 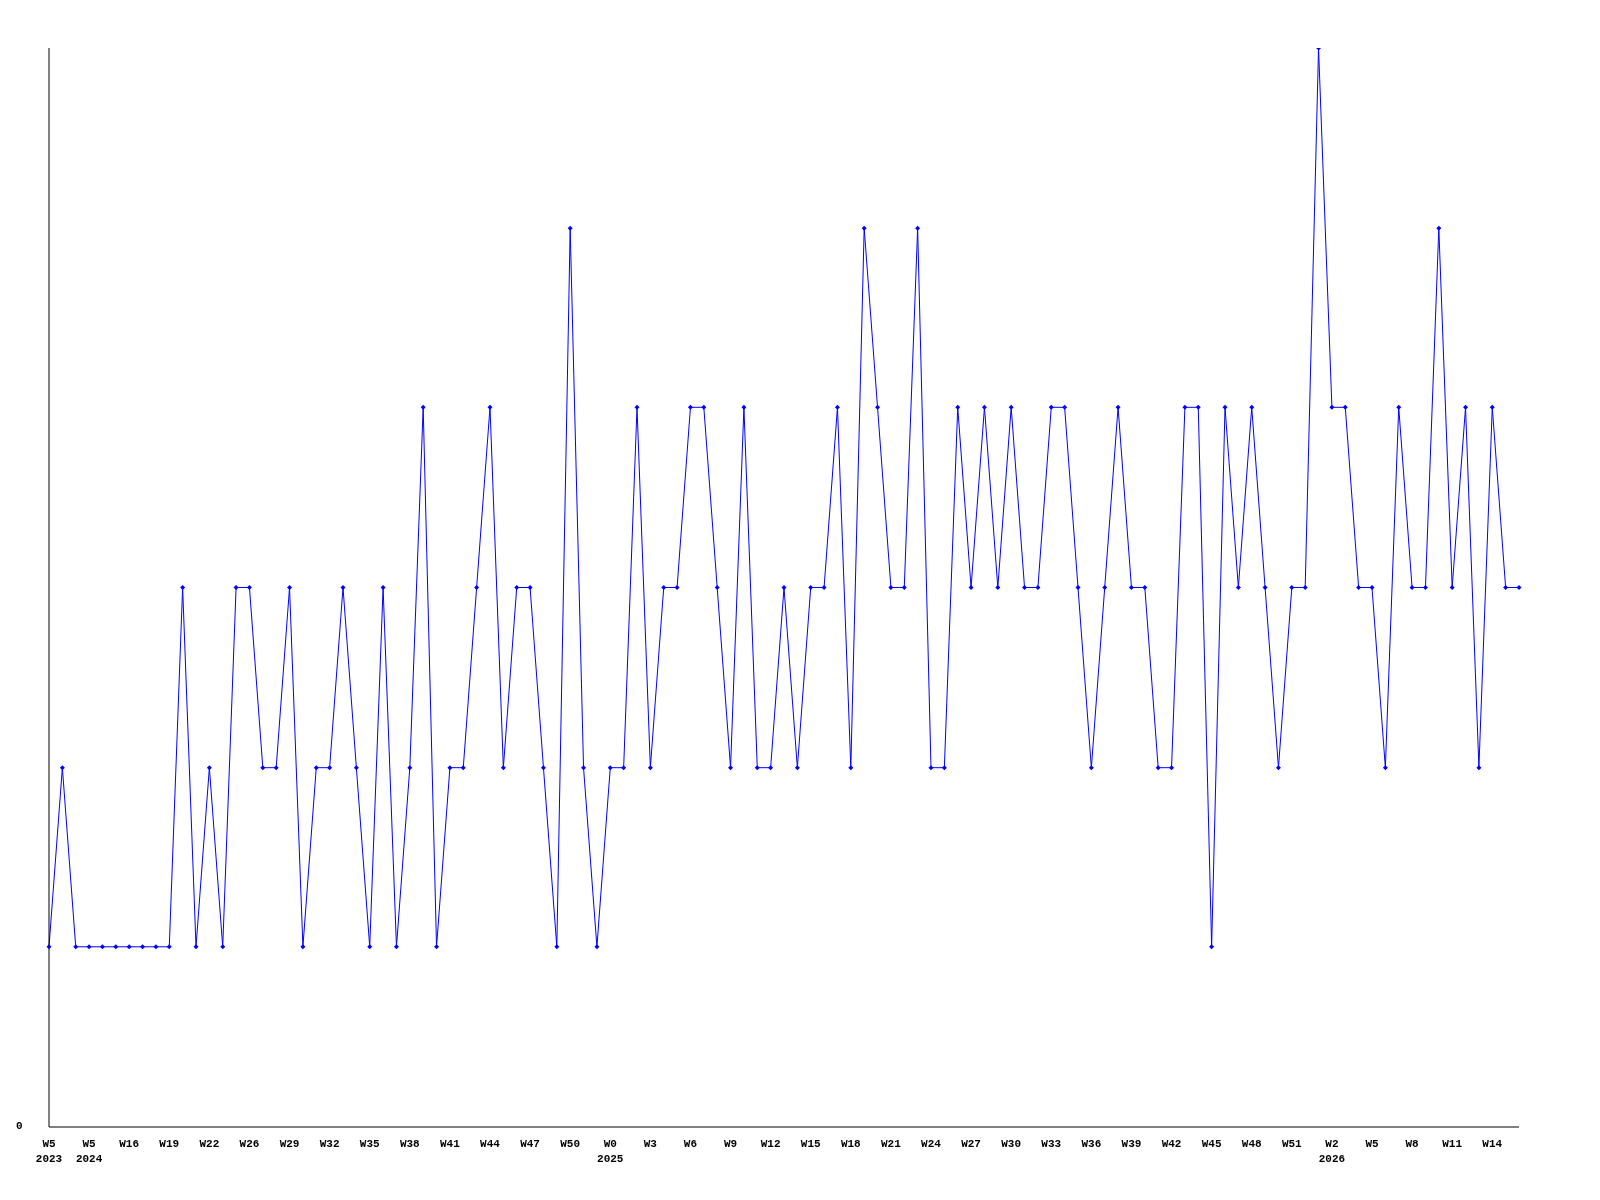 What do you see at coordinates (249, 1144) in the screenshot?
I see `x-tick-label: W26` at bounding box center [249, 1144].